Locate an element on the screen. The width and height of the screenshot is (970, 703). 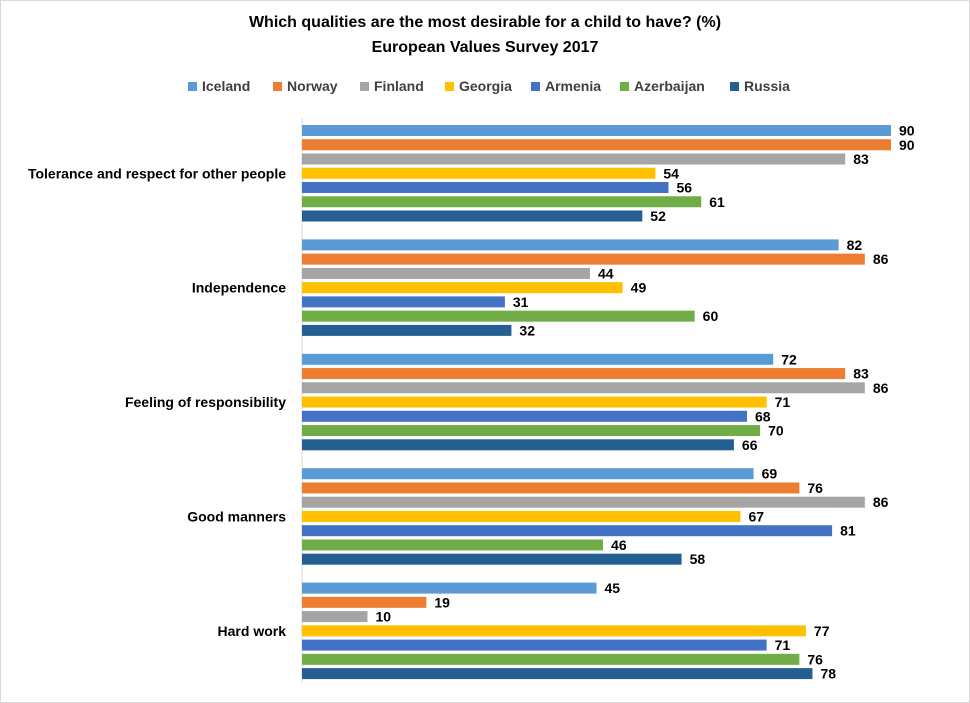
category-label: Independence is located at coordinates (239, 288).